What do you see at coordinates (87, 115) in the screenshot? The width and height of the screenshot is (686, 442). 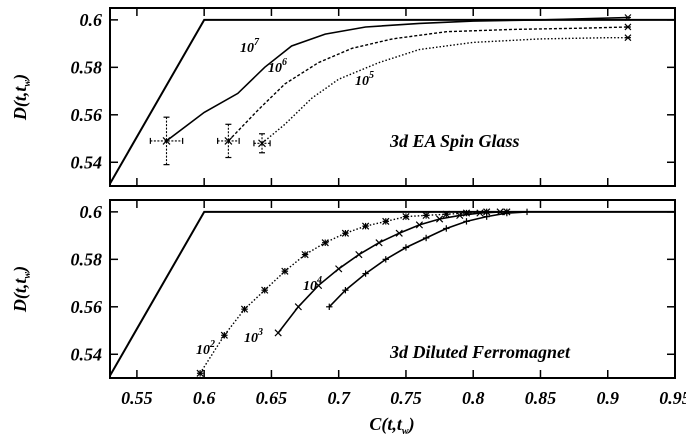 I see `spin-glass-ytick-label: 0.56` at bounding box center [87, 115].